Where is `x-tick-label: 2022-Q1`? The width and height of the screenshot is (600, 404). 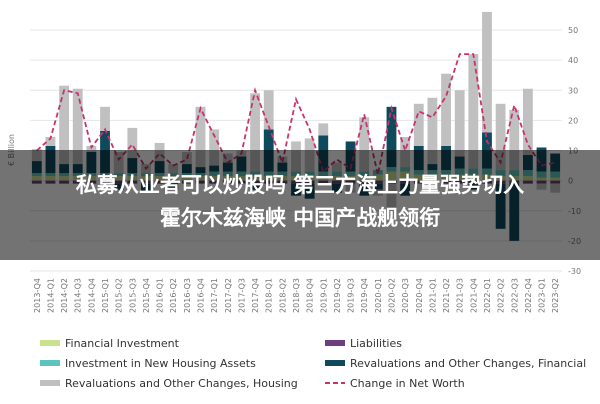
x-tick-label: 2022-Q1 is located at coordinates (487, 295).